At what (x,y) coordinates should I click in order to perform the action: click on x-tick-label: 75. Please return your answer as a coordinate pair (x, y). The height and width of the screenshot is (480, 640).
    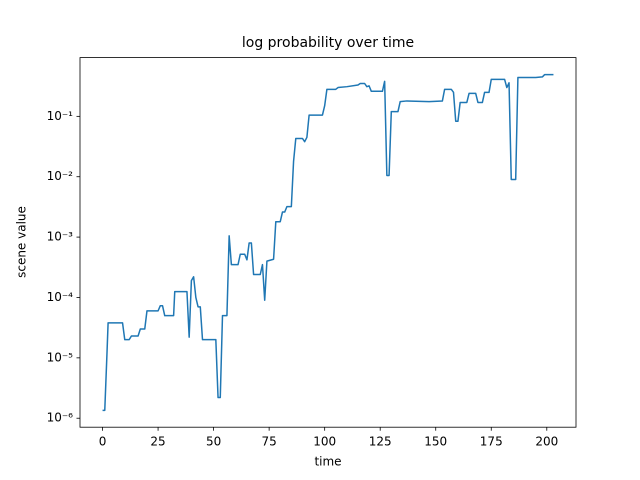
    Looking at the image, I should click on (268, 442).